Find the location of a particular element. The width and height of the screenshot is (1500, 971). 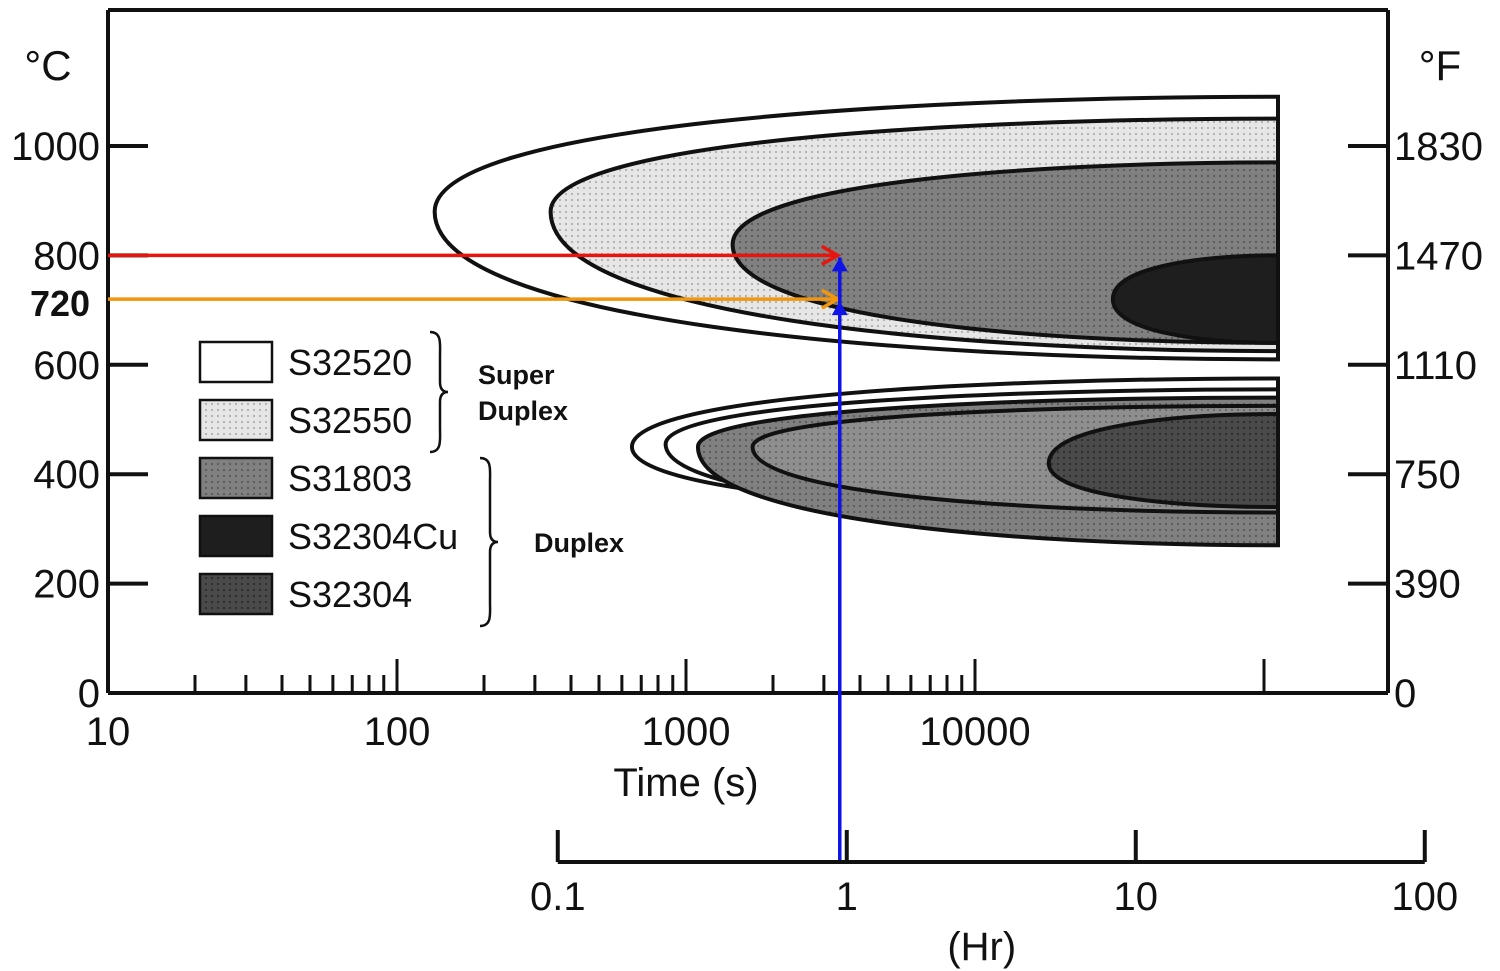

x-axis-title: Time (s) is located at coordinates (685, 783).